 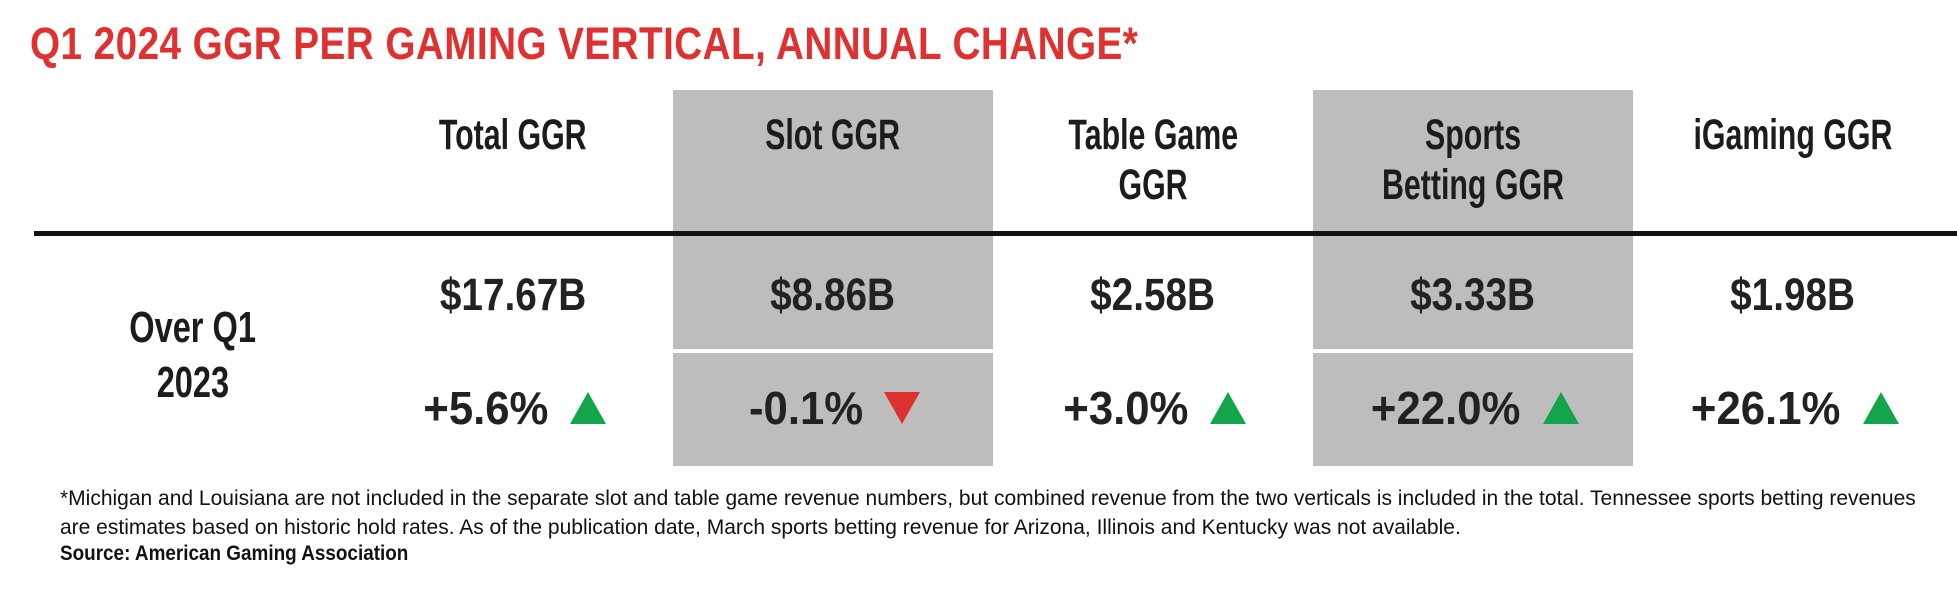 I want to click on column-header-table-game: Table Game GGR, so click(x=1153, y=160).